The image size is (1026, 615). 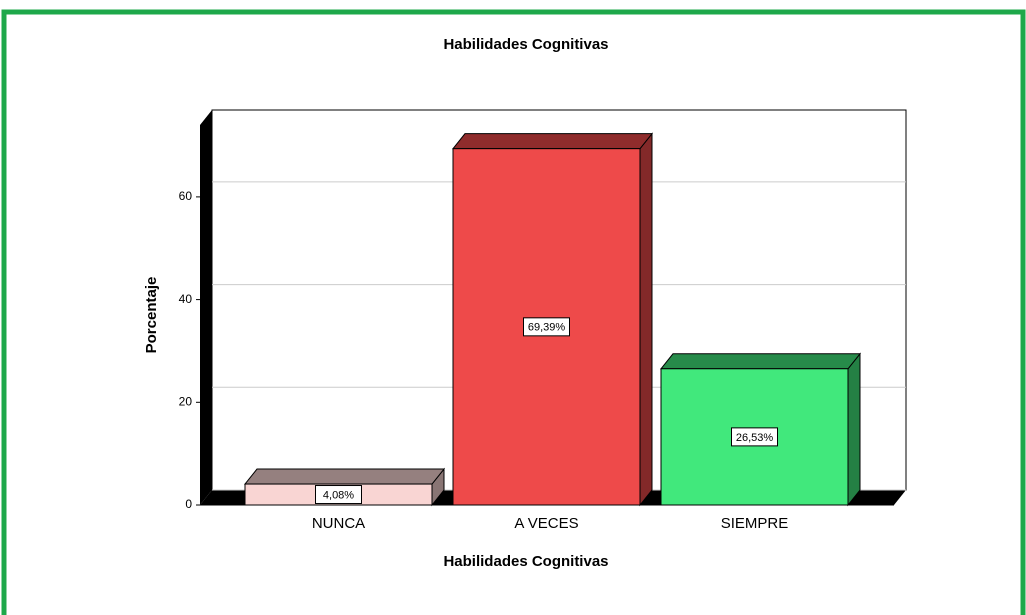 I want to click on y-tick-label: 20, so click(x=186, y=401).